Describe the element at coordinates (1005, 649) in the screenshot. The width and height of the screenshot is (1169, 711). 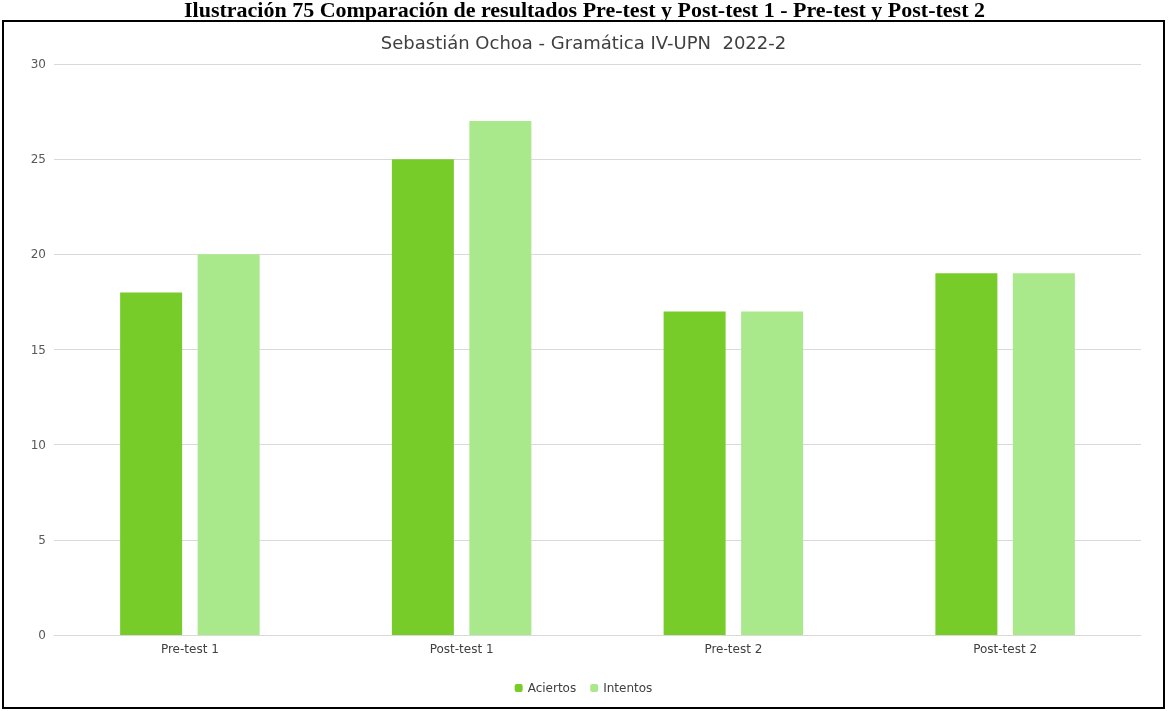
I see `x-tick-label: Post-test 2` at that location.